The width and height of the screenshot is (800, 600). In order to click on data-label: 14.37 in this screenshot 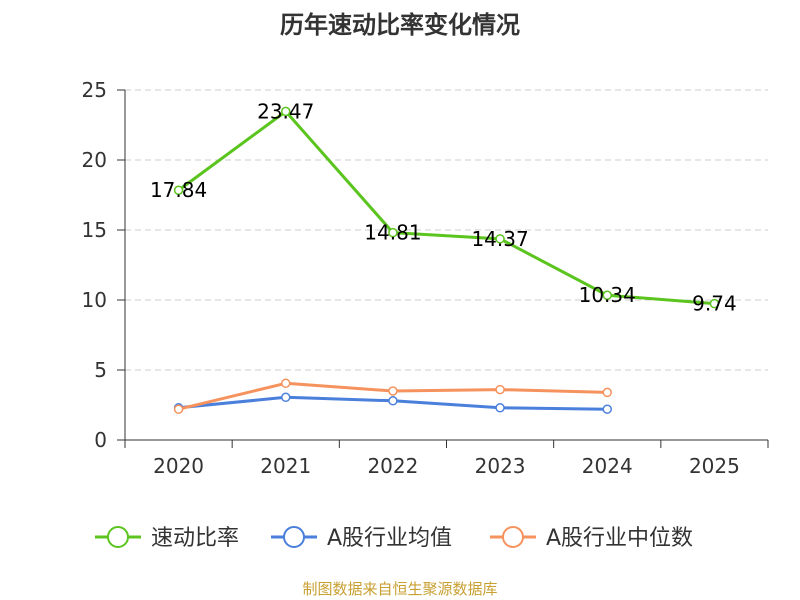, I will do `click(499, 239)`.